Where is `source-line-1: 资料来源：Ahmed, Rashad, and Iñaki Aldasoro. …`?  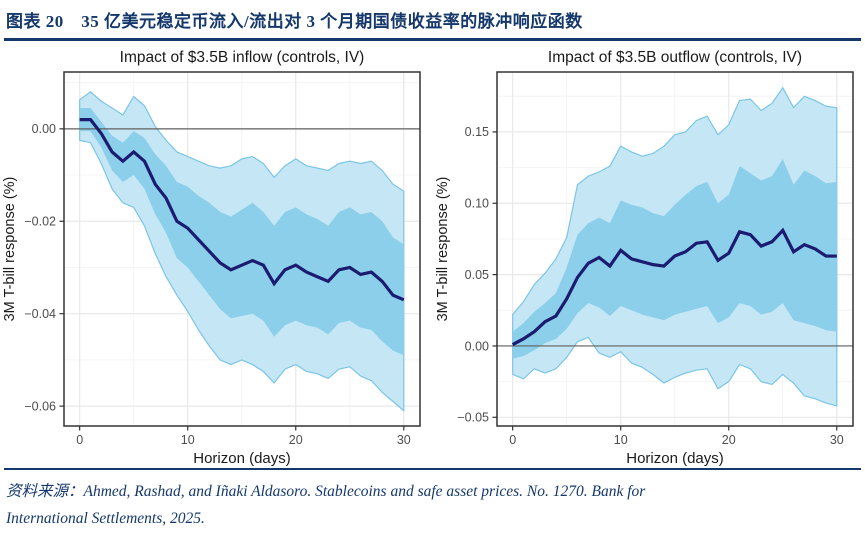 source-line-1: 资料来源：Ahmed, Rashad, and Iñaki Aldasoro. … is located at coordinates (326, 491).